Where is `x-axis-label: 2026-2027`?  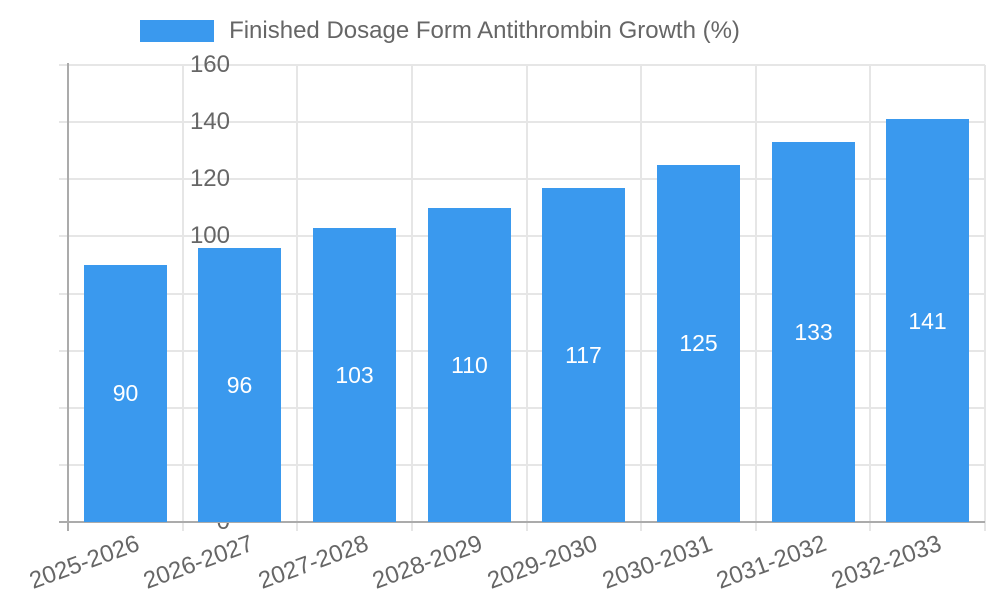 x-axis-label: 2026-2027 is located at coordinates (199, 562).